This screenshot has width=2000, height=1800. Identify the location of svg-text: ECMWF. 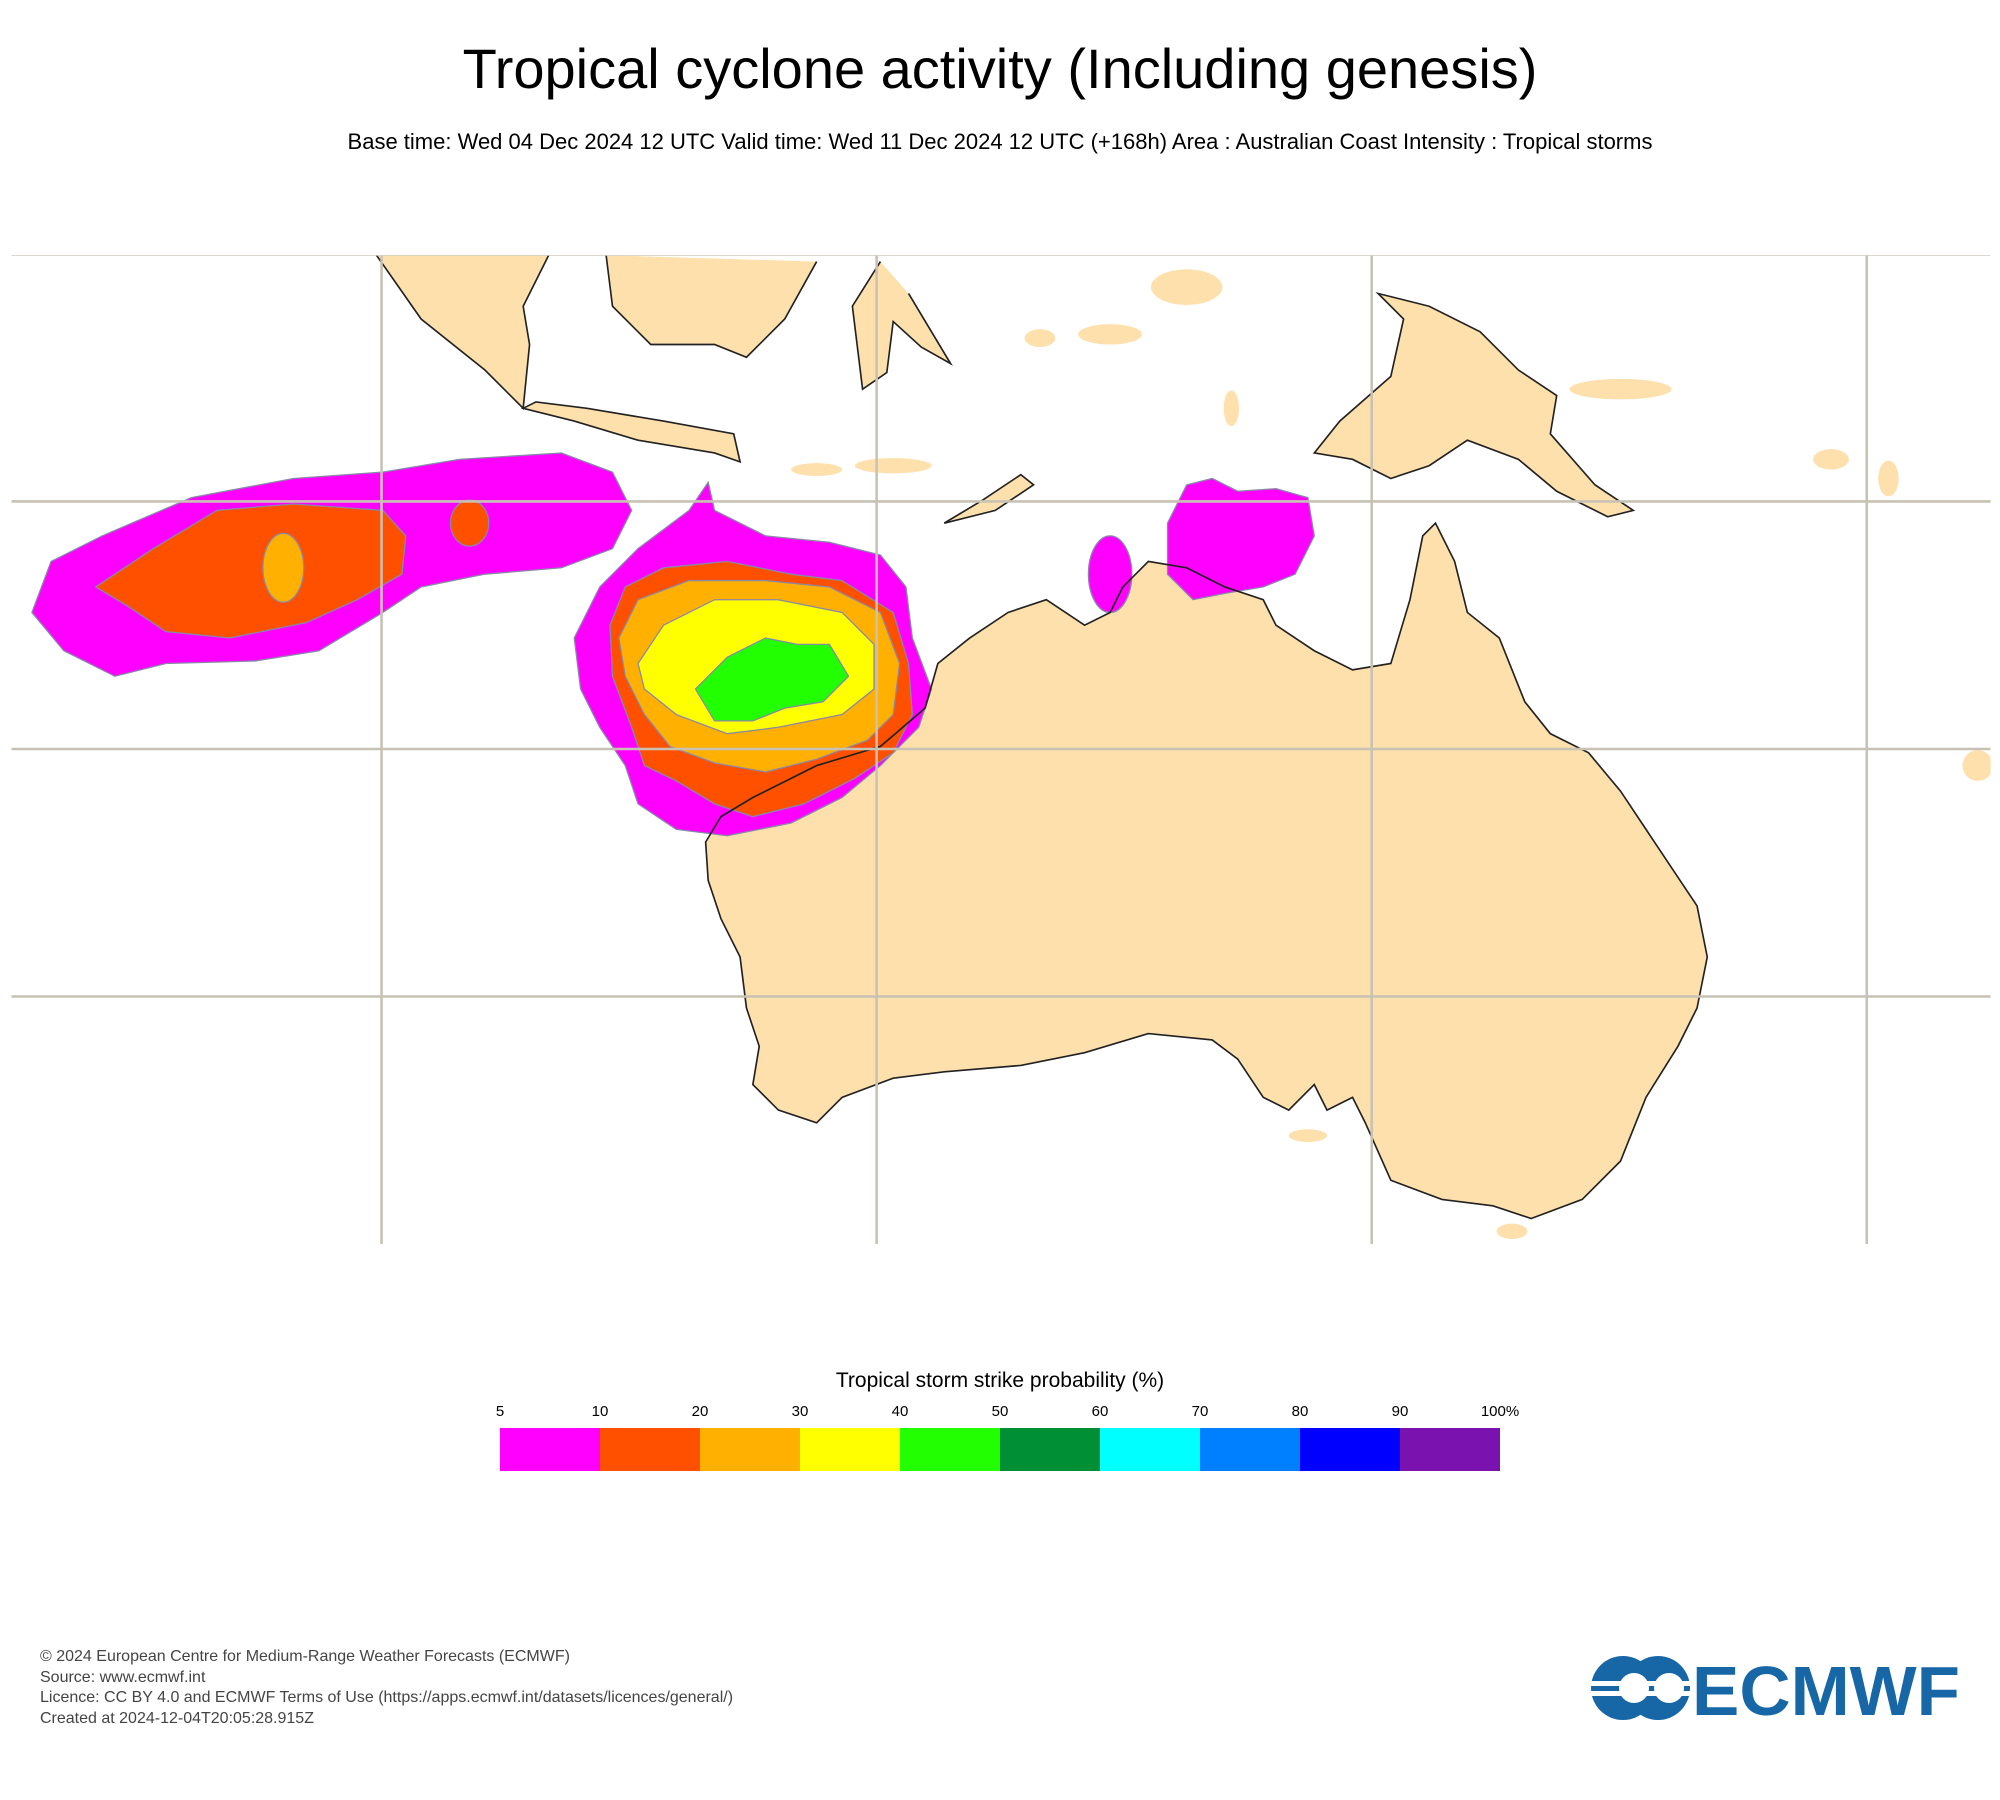
(1826, 1688).